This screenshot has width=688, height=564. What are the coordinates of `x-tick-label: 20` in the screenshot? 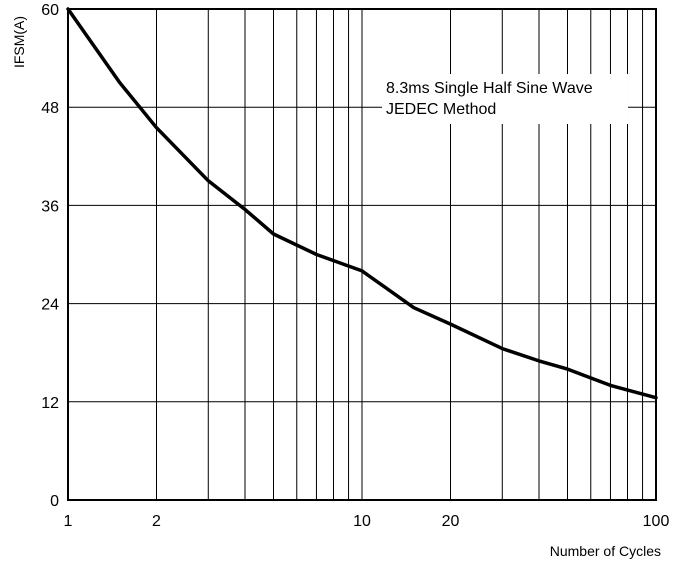 It's located at (451, 521).